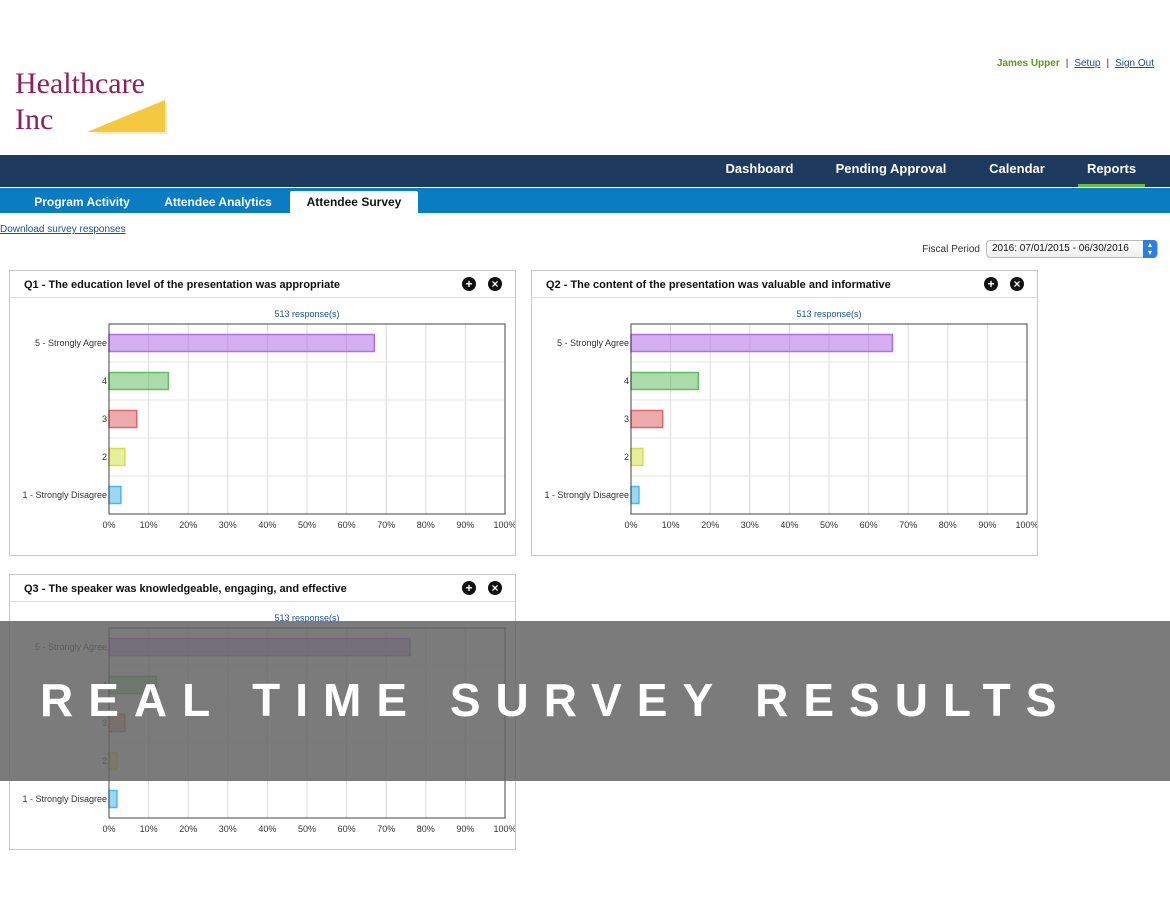 Image resolution: width=1170 pixels, height=902 pixels. What do you see at coordinates (1134, 63) in the screenshot?
I see `sign-out-link: Sign Out` at bounding box center [1134, 63].